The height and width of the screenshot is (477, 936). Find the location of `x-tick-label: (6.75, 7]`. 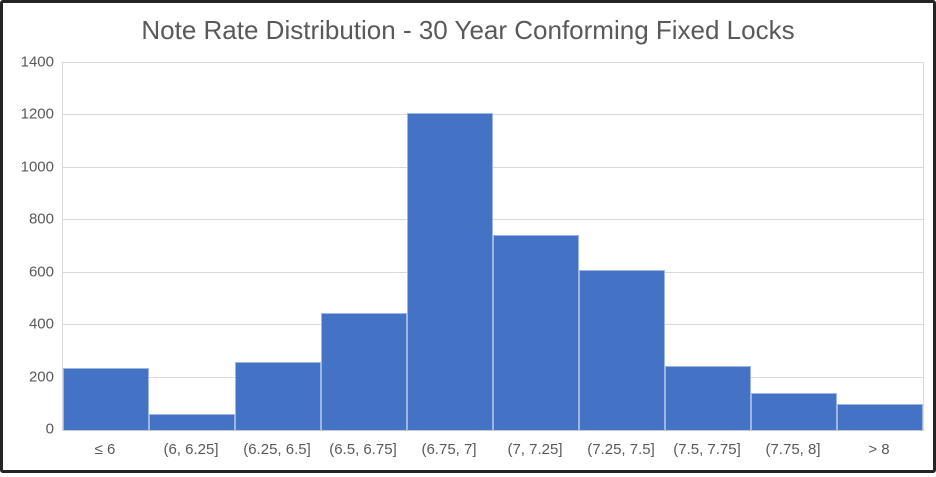

x-tick-label: (6.75, 7] is located at coordinates (449, 449).